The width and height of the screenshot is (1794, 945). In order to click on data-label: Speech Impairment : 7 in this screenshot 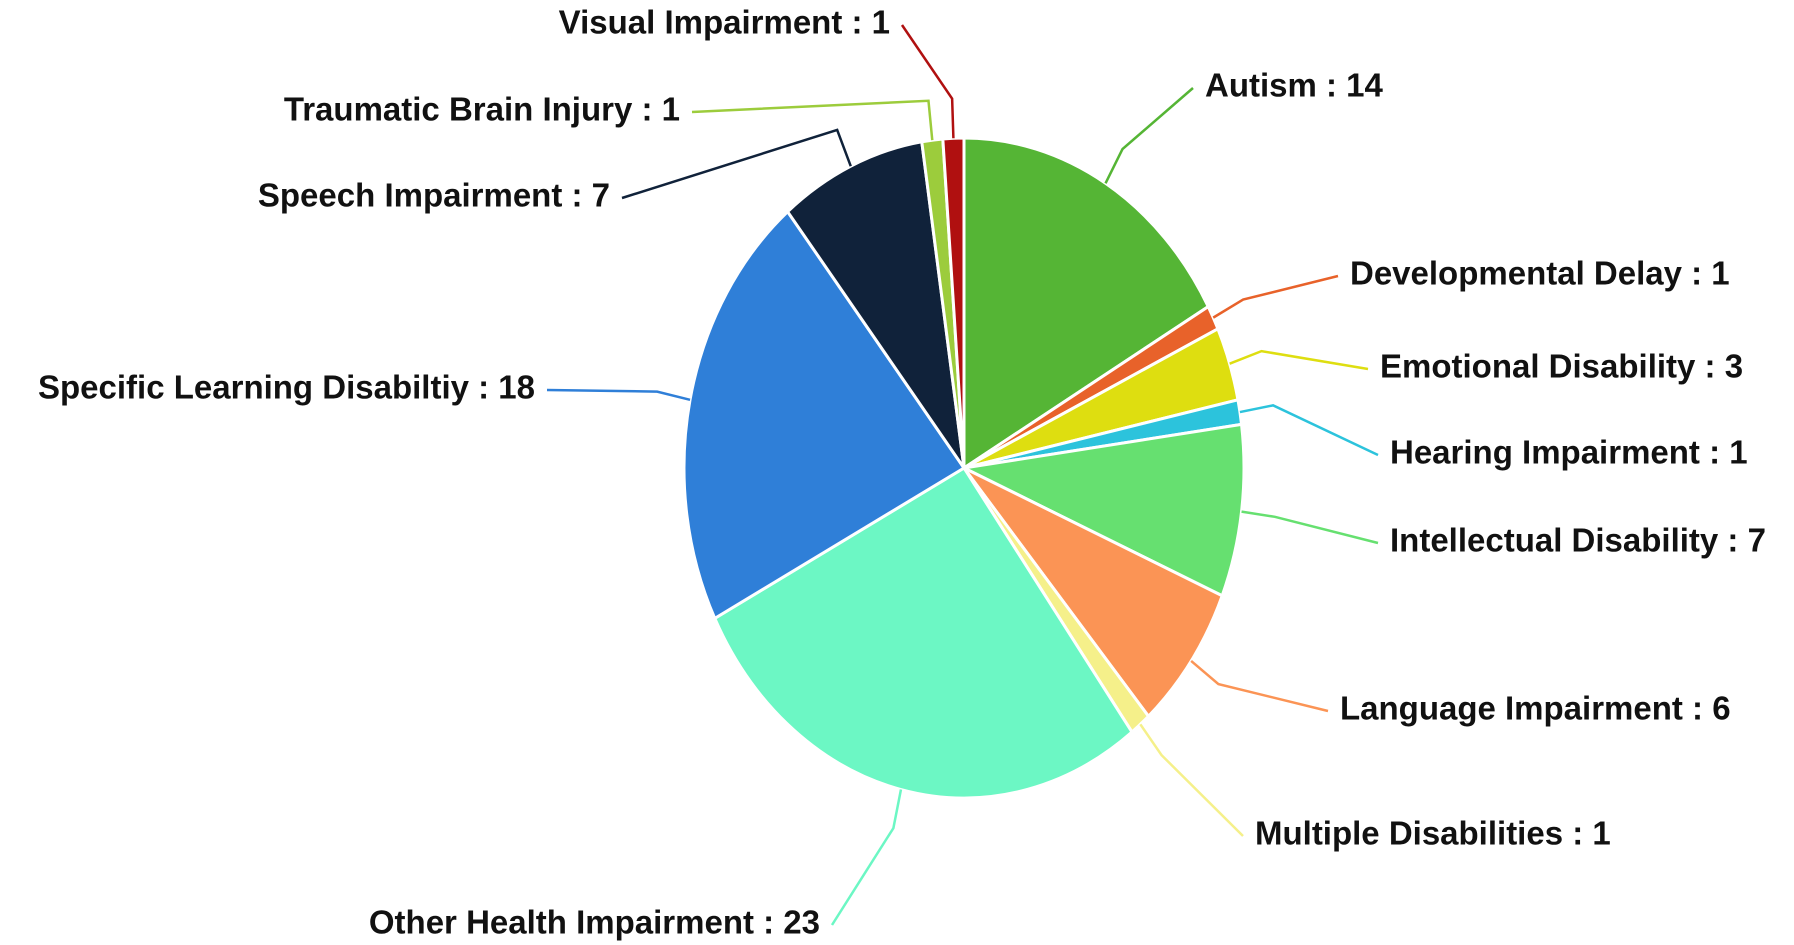, I will do `click(434, 195)`.